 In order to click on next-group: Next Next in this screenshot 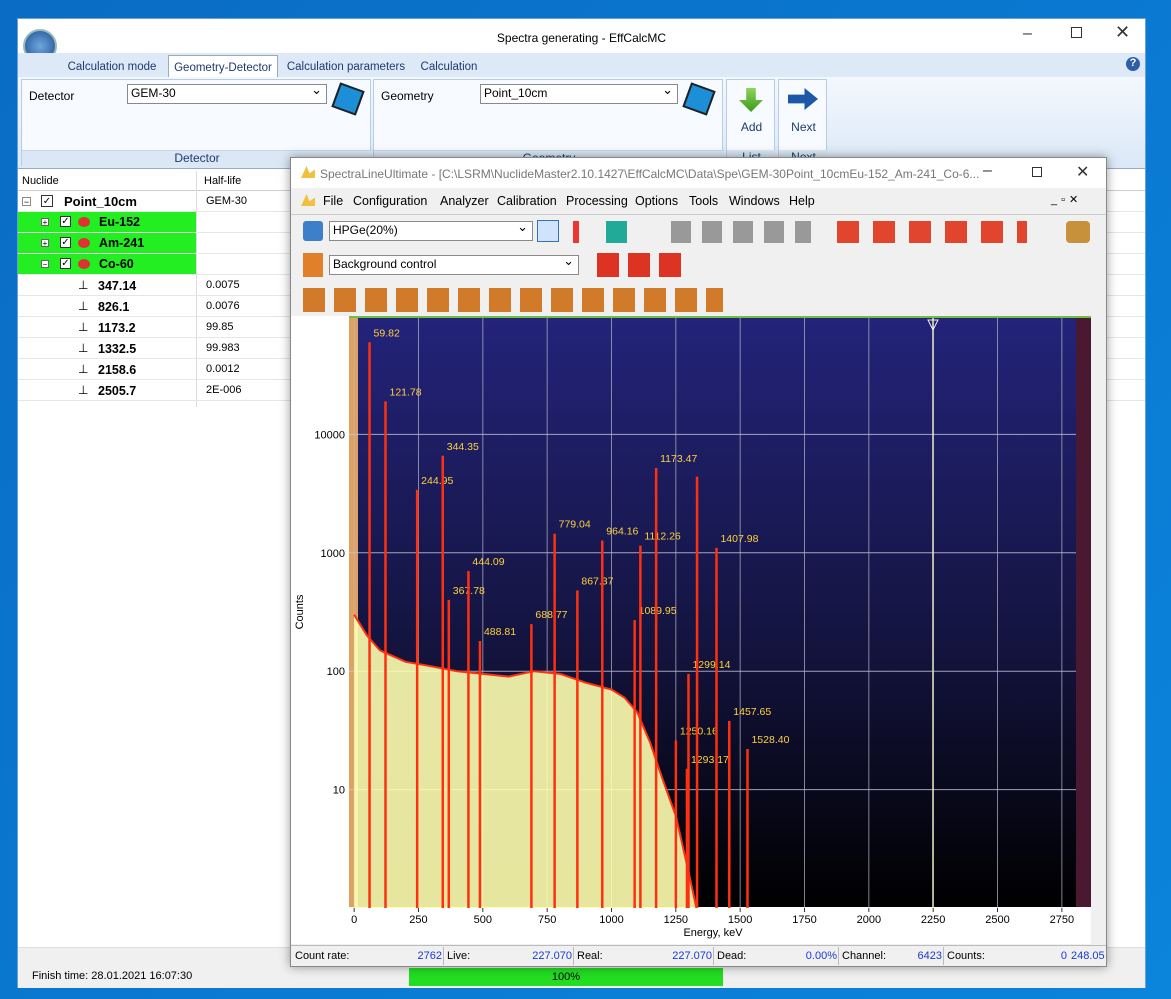, I will do `click(802, 122)`.